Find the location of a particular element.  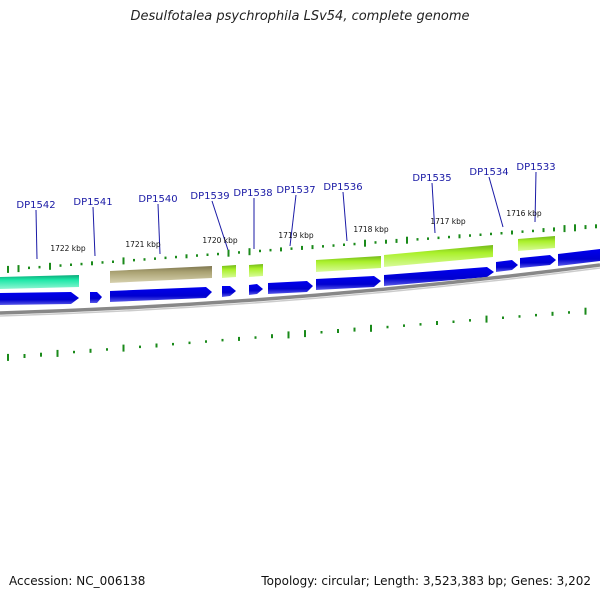

gene-label: DP1541 is located at coordinates (92, 202).